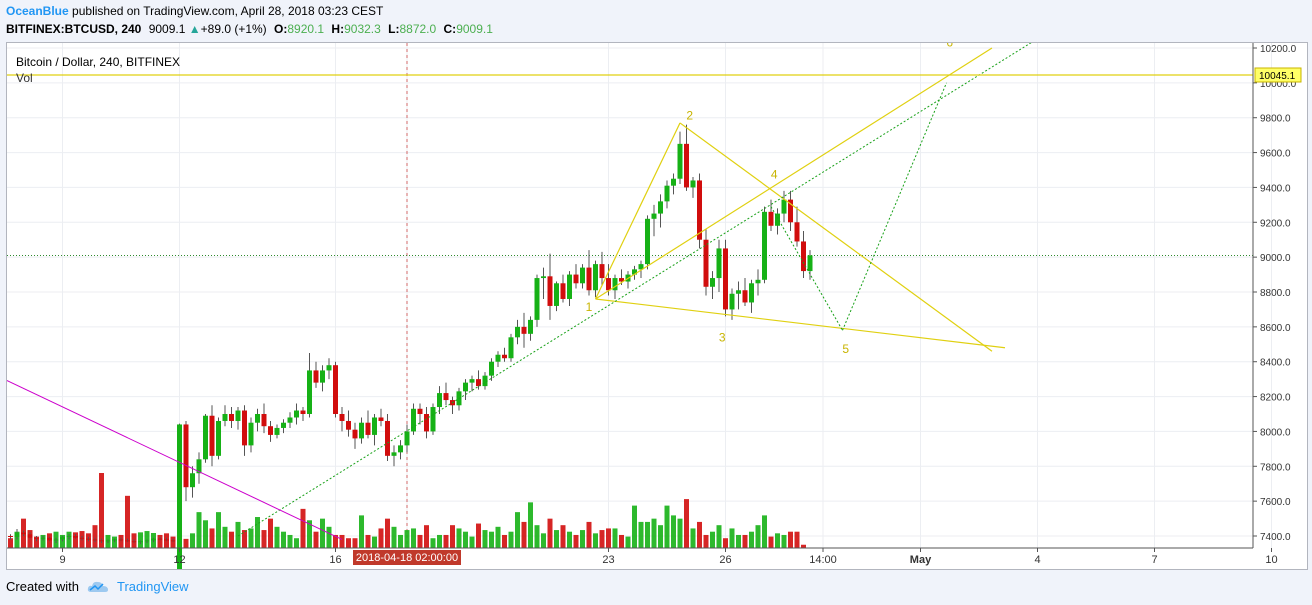  I want to click on price-tick-label: 8800.0, so click(1275, 293).